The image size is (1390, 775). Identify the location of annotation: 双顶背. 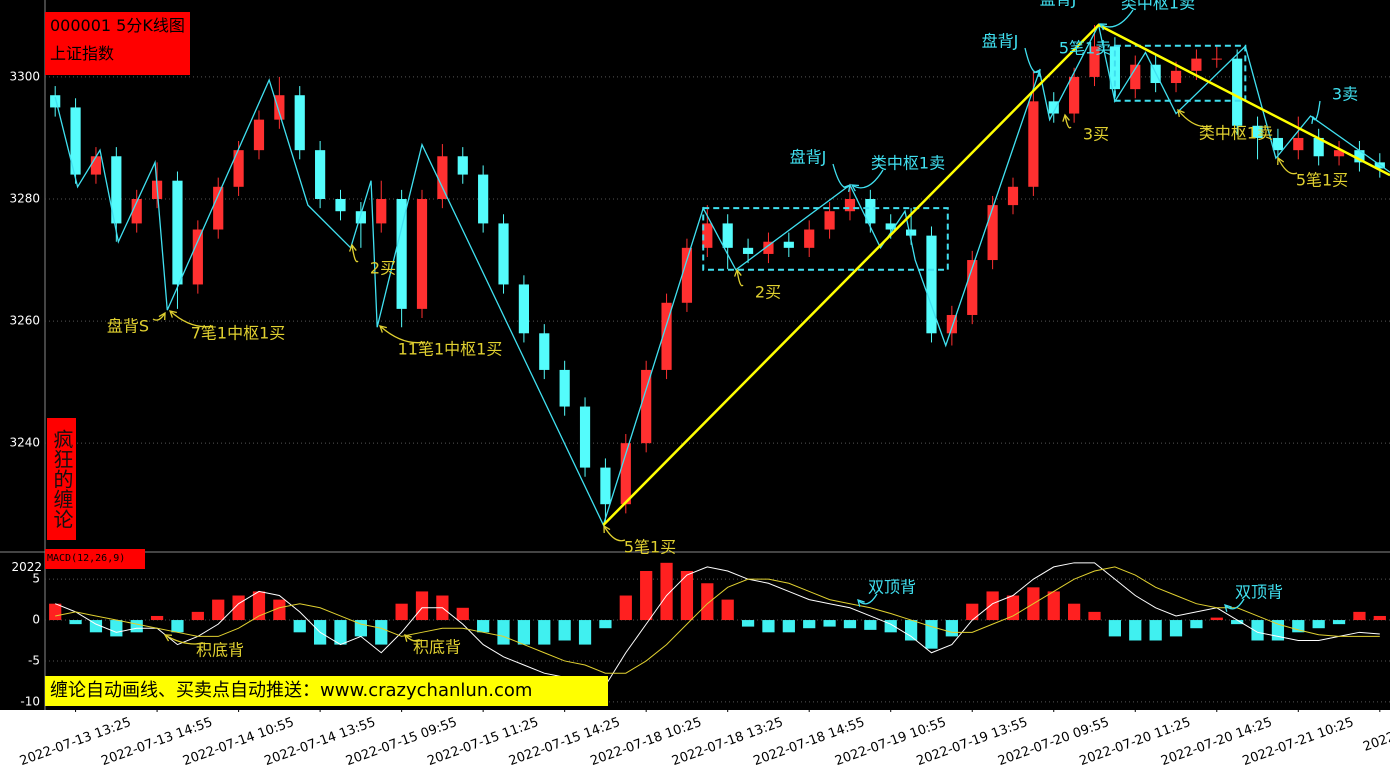
(1259, 592).